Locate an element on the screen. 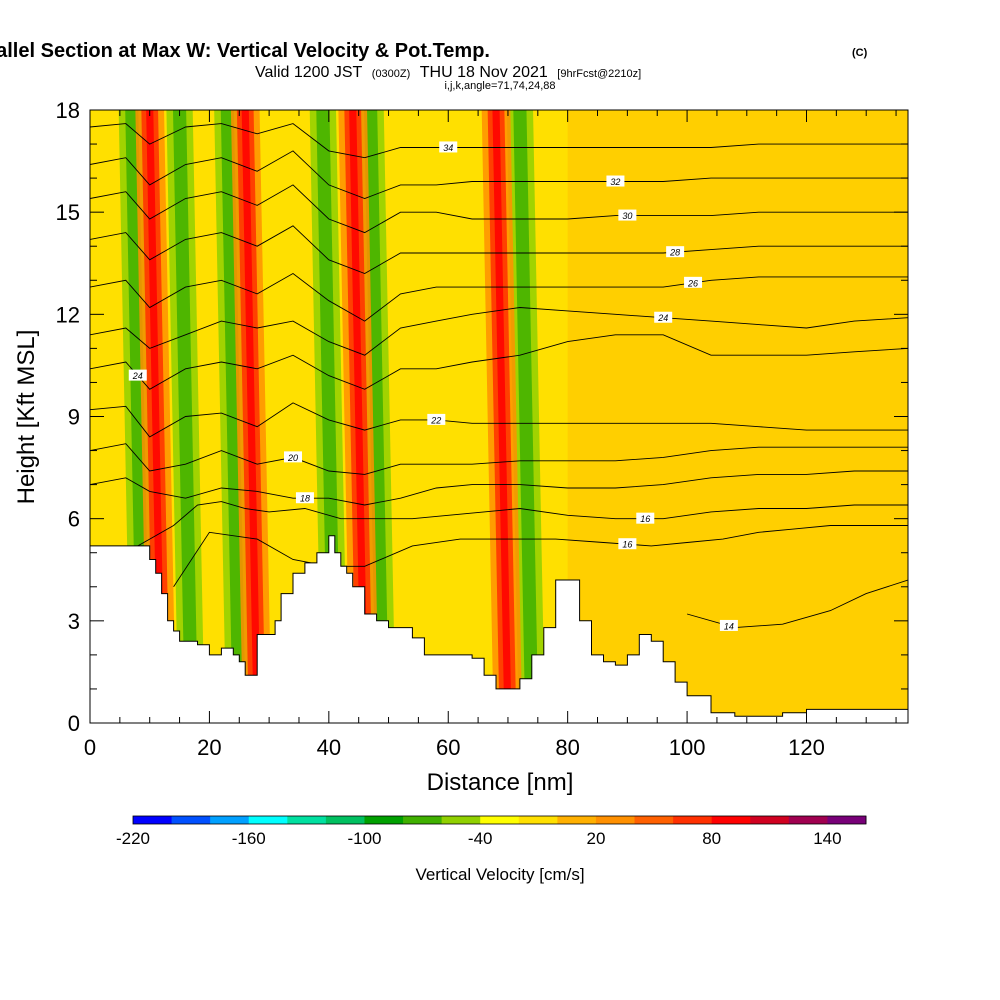 Image resolution: width=1000 pixels, height=1000 pixels. colorbar-tick-label: 140 is located at coordinates (827, 838).